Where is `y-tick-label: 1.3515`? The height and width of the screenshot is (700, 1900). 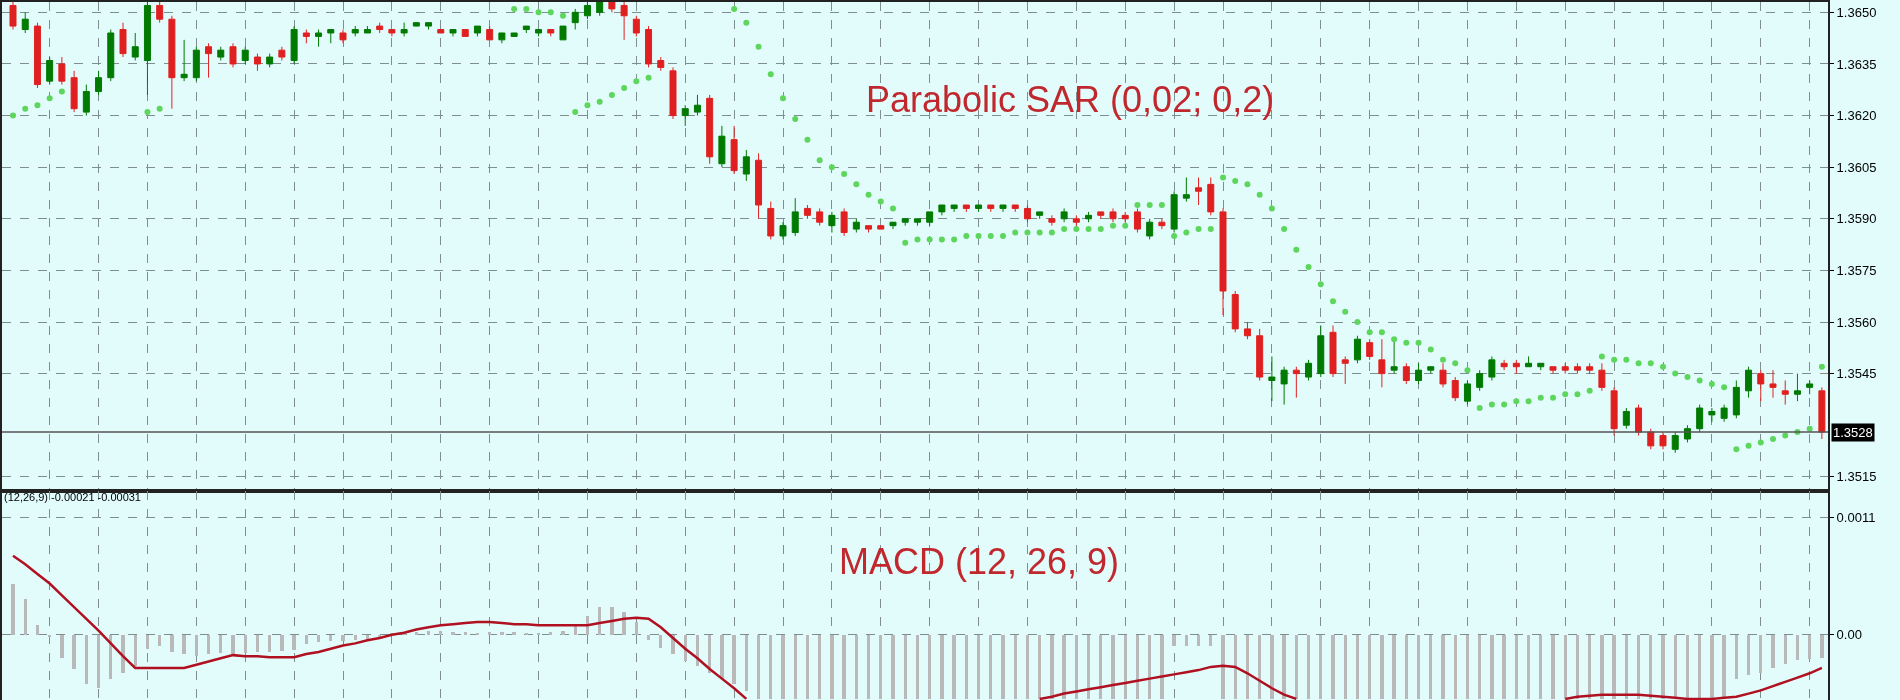 y-tick-label: 1.3515 is located at coordinates (1856, 477).